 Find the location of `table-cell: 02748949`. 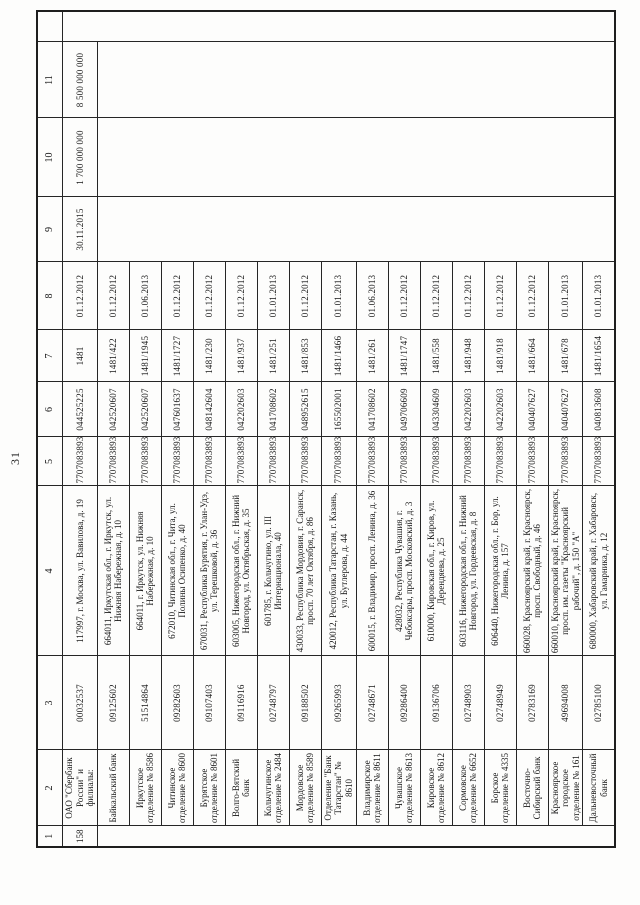

table-cell: 02748949 is located at coordinates (500, 703).